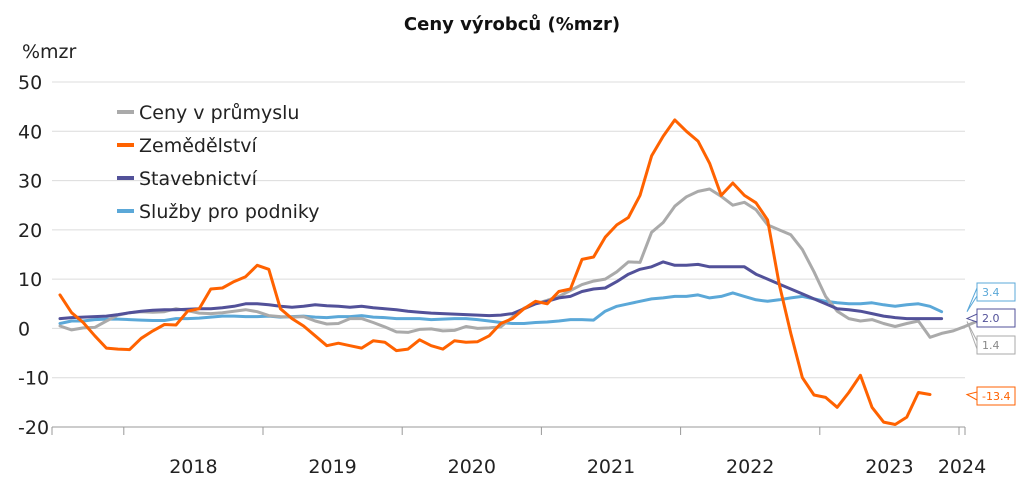 The width and height of the screenshot is (1024, 492). What do you see at coordinates (193, 467) in the screenshot?
I see `x-tick-label: 2018` at bounding box center [193, 467].